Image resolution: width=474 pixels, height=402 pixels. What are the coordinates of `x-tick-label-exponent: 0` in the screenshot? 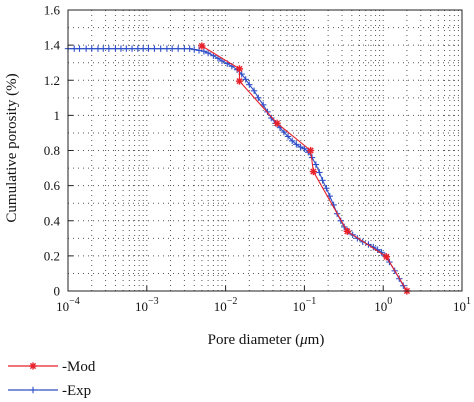 It's located at (389, 301).